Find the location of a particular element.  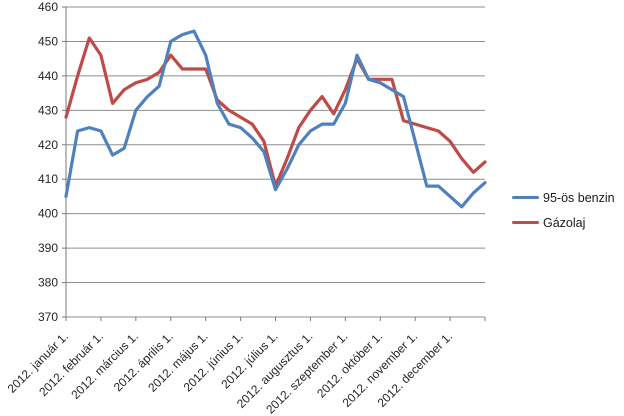

chart-legend: 95-ös benzin Gázolaj is located at coordinates (563, 210).